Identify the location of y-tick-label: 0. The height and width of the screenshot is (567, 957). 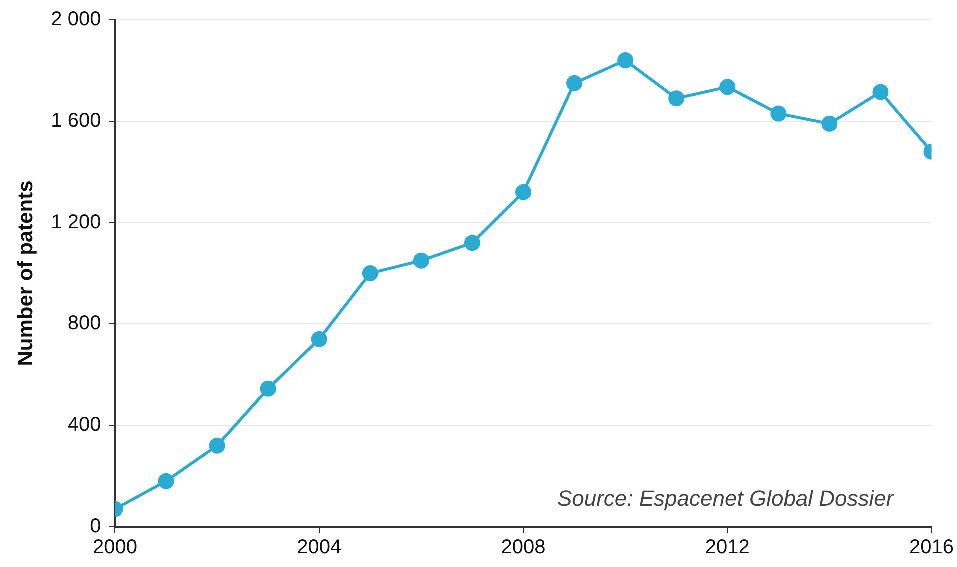
(96, 527).